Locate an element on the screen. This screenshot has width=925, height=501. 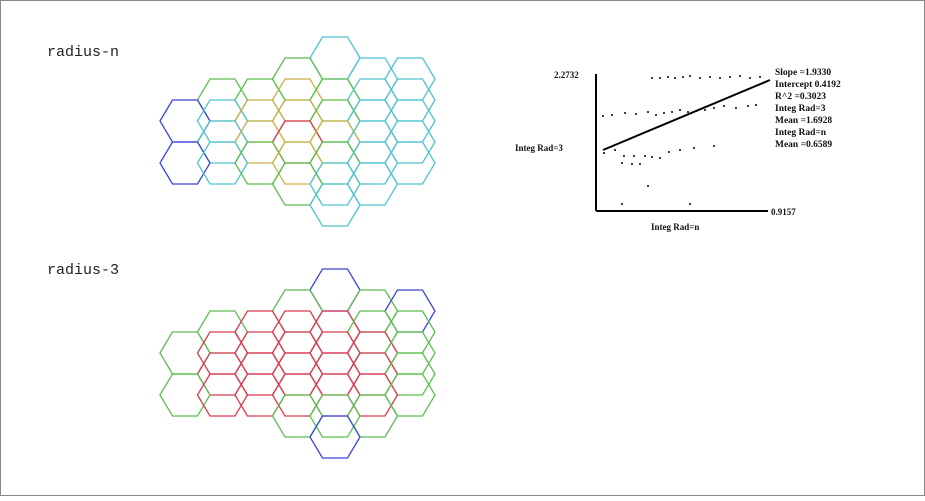
stat-intercept: Intercept 0.4192 is located at coordinates (808, 85).